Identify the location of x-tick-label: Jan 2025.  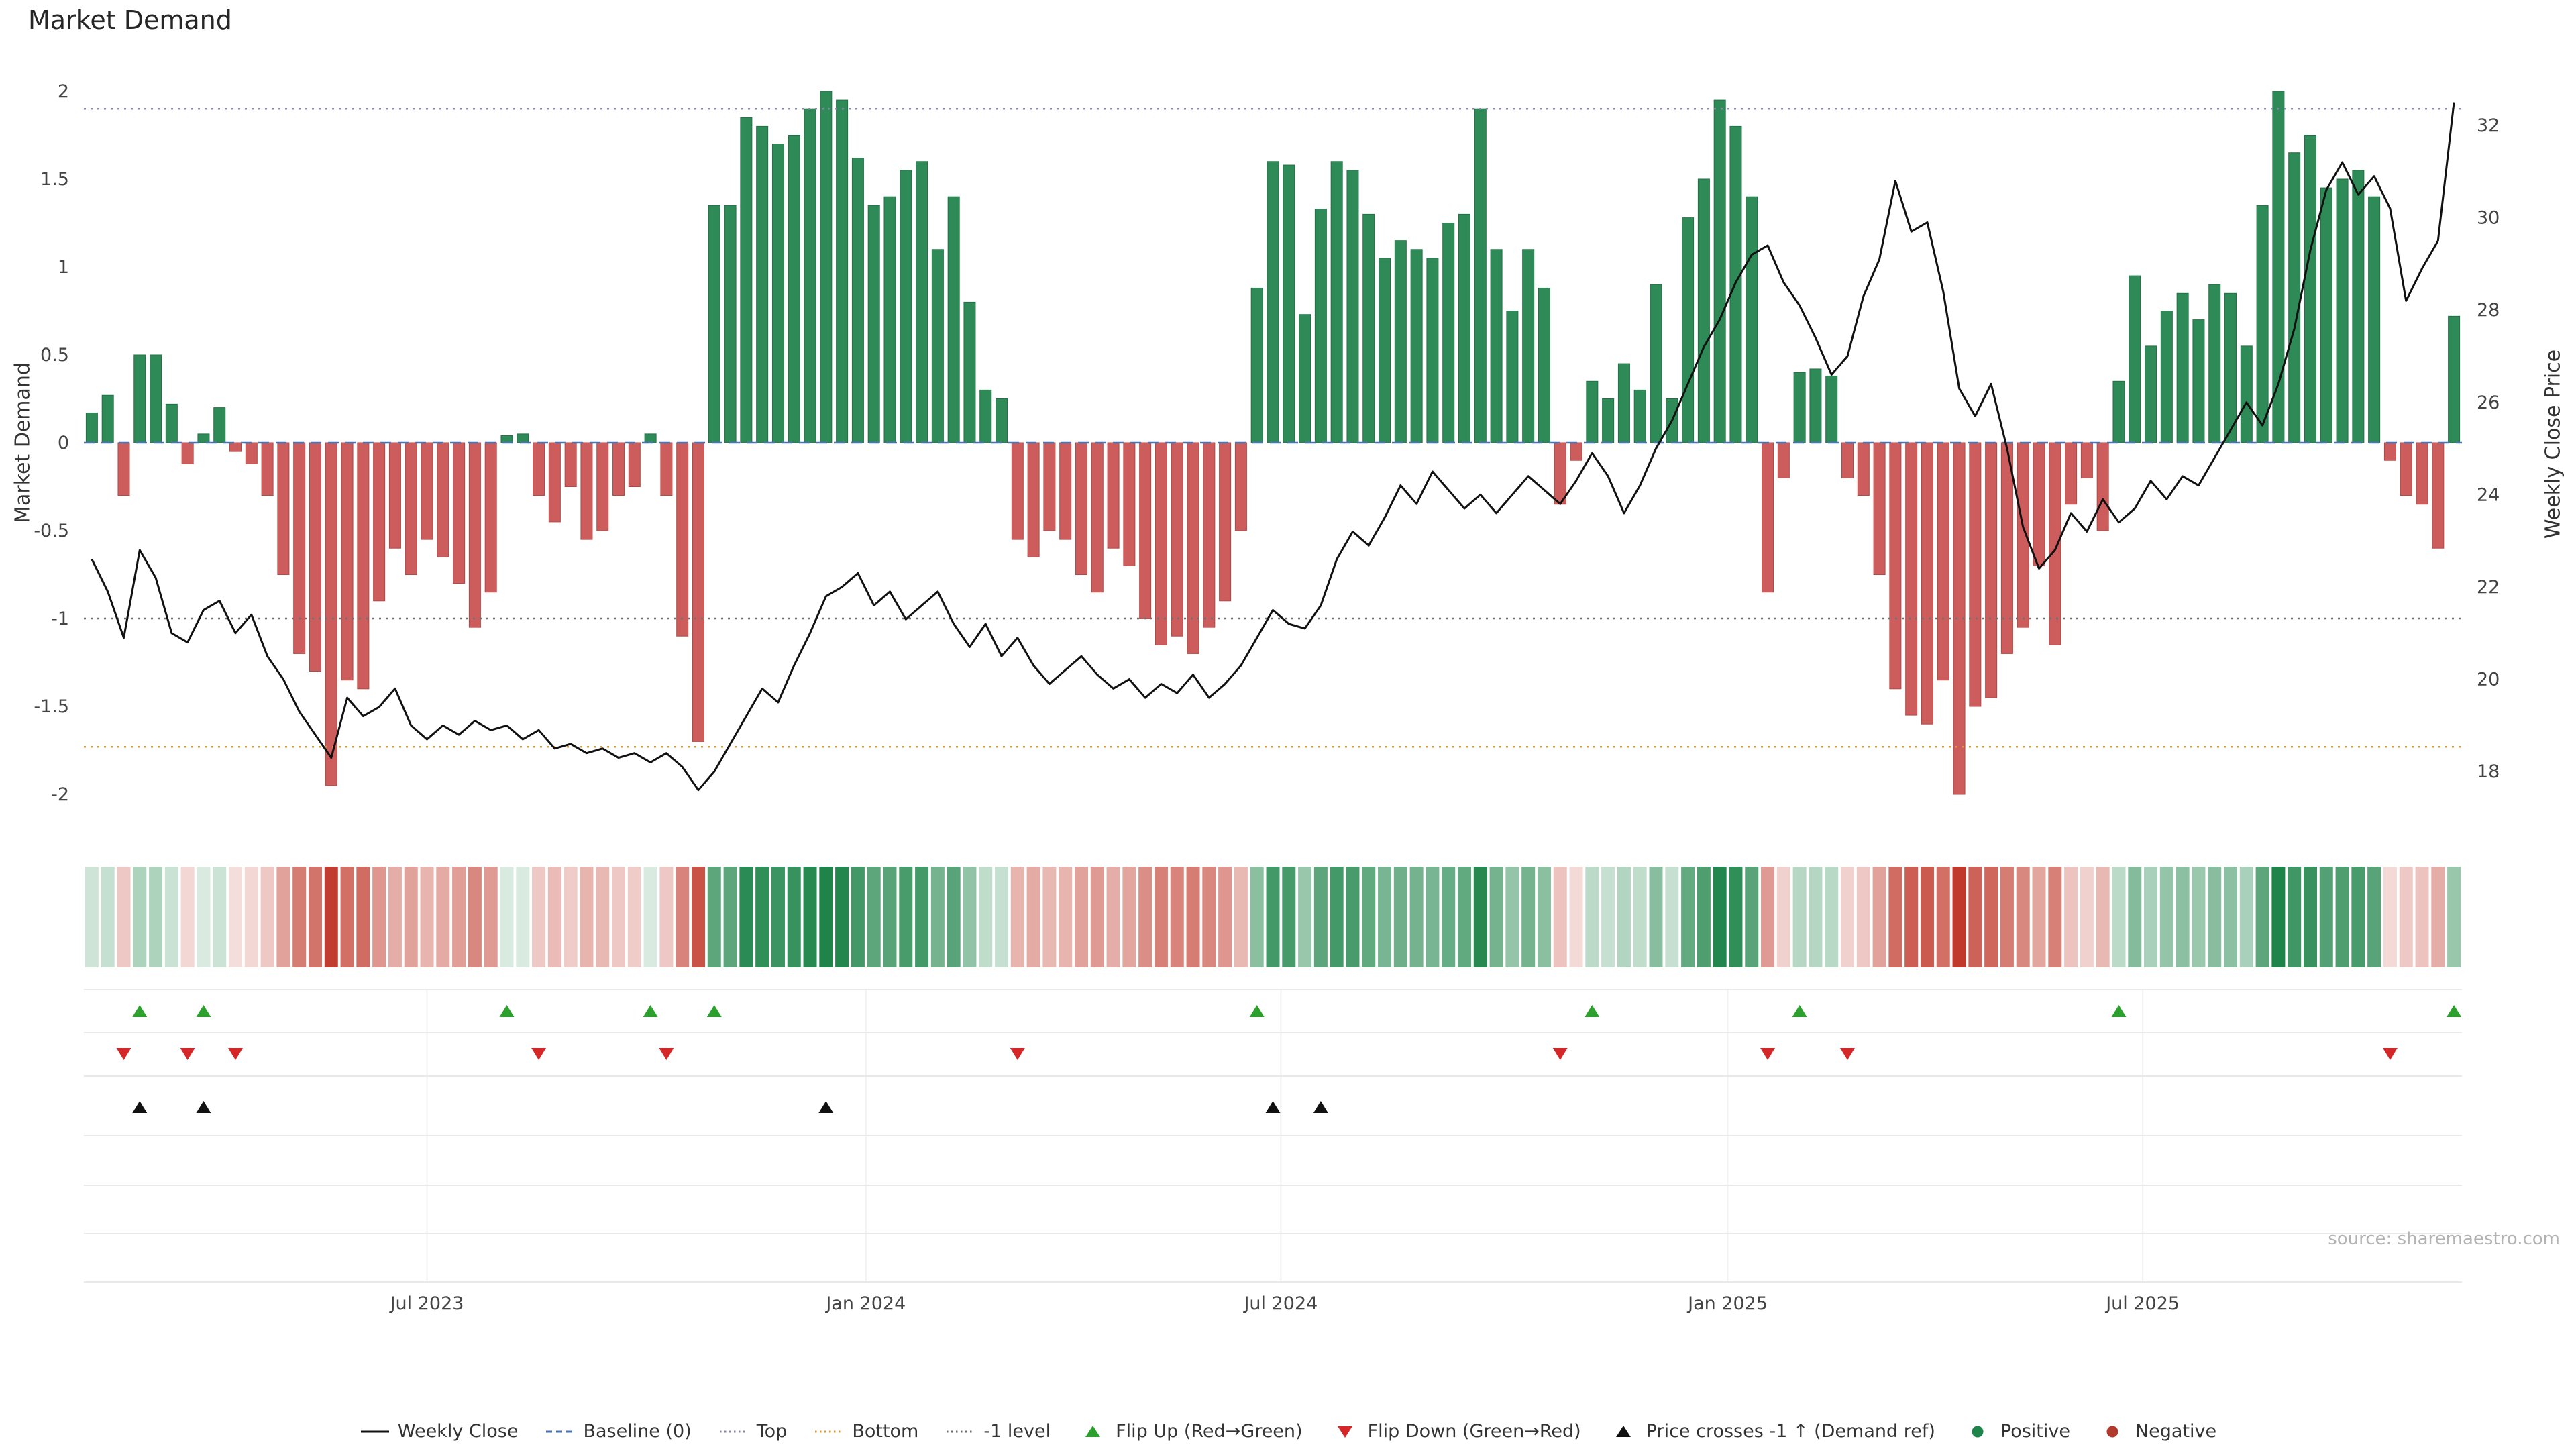
(1727, 1303).